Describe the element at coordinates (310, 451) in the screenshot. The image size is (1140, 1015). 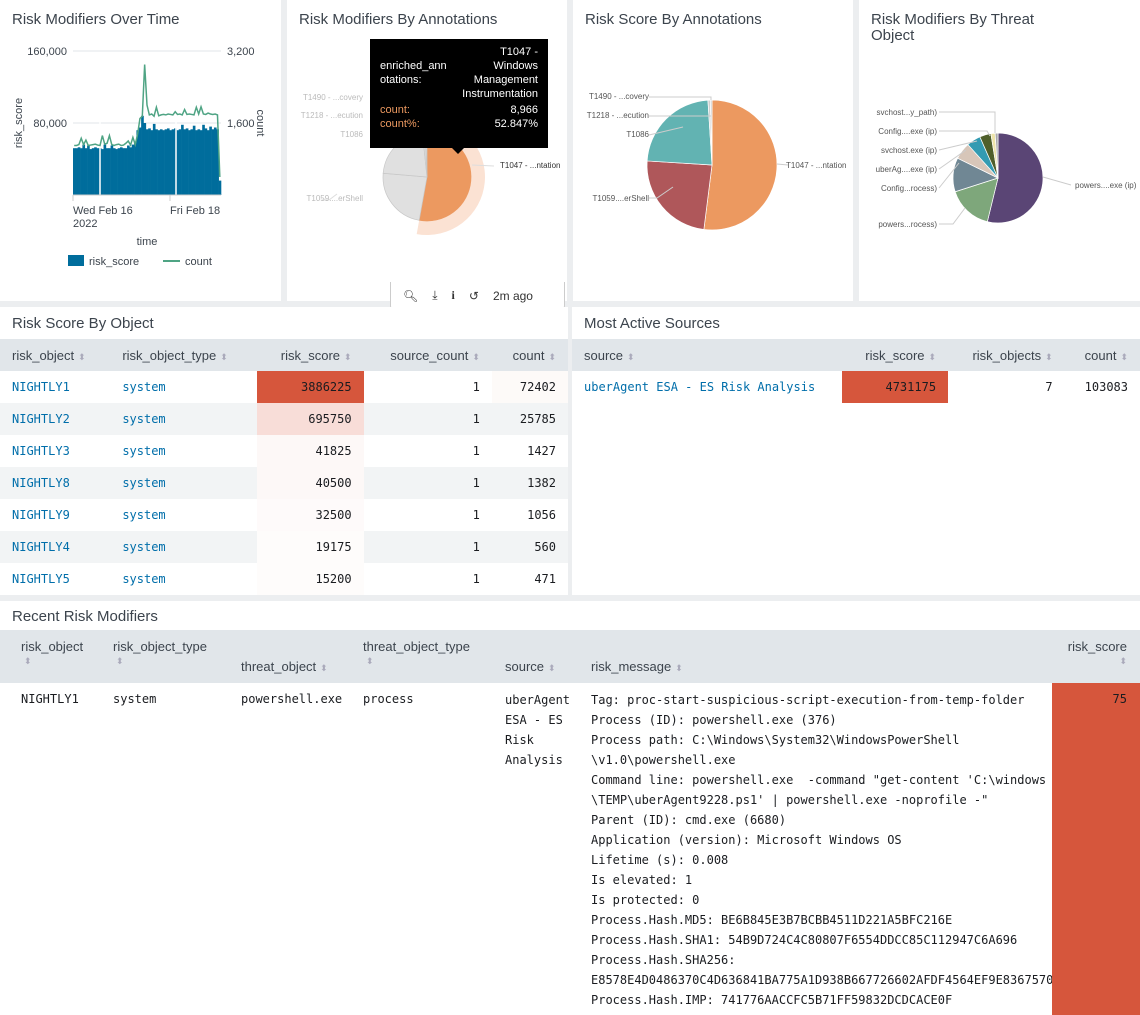
I see `cell-risk-score: 41825` at that location.